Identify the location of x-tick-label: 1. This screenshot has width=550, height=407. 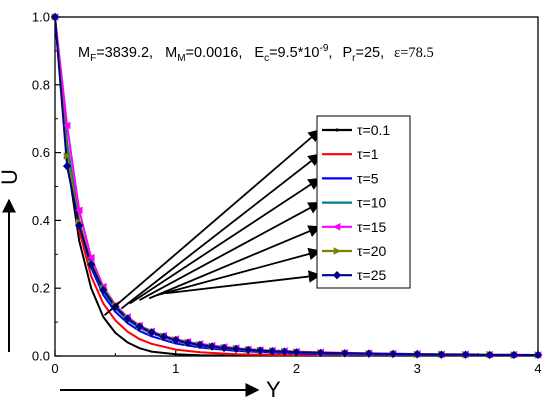
(175, 368).